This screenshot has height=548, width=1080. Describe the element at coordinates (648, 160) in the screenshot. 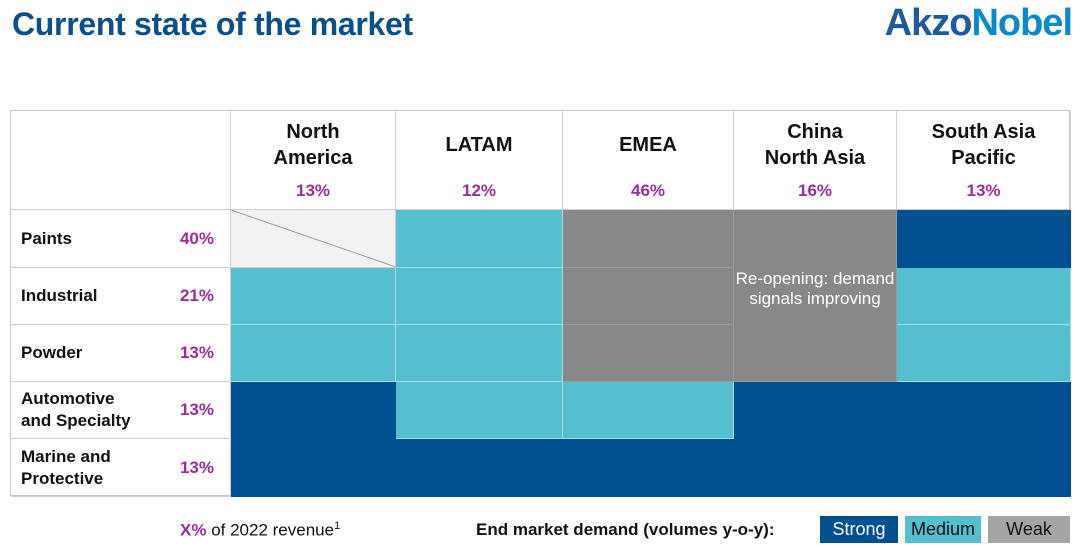

I see `region-header-emea: EMEA 46%` at that location.